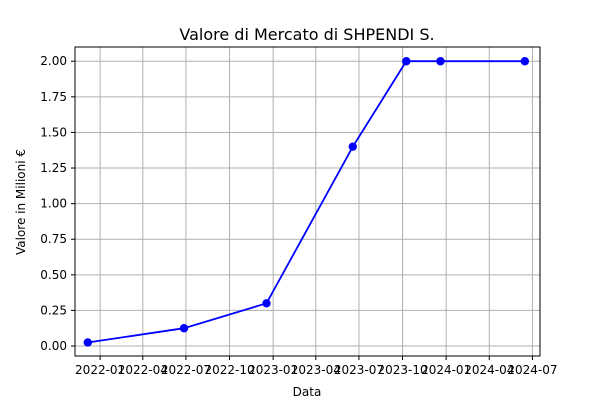 The height and width of the screenshot is (400, 600). I want to click on x-tick-label: 2022-07, so click(186, 370).